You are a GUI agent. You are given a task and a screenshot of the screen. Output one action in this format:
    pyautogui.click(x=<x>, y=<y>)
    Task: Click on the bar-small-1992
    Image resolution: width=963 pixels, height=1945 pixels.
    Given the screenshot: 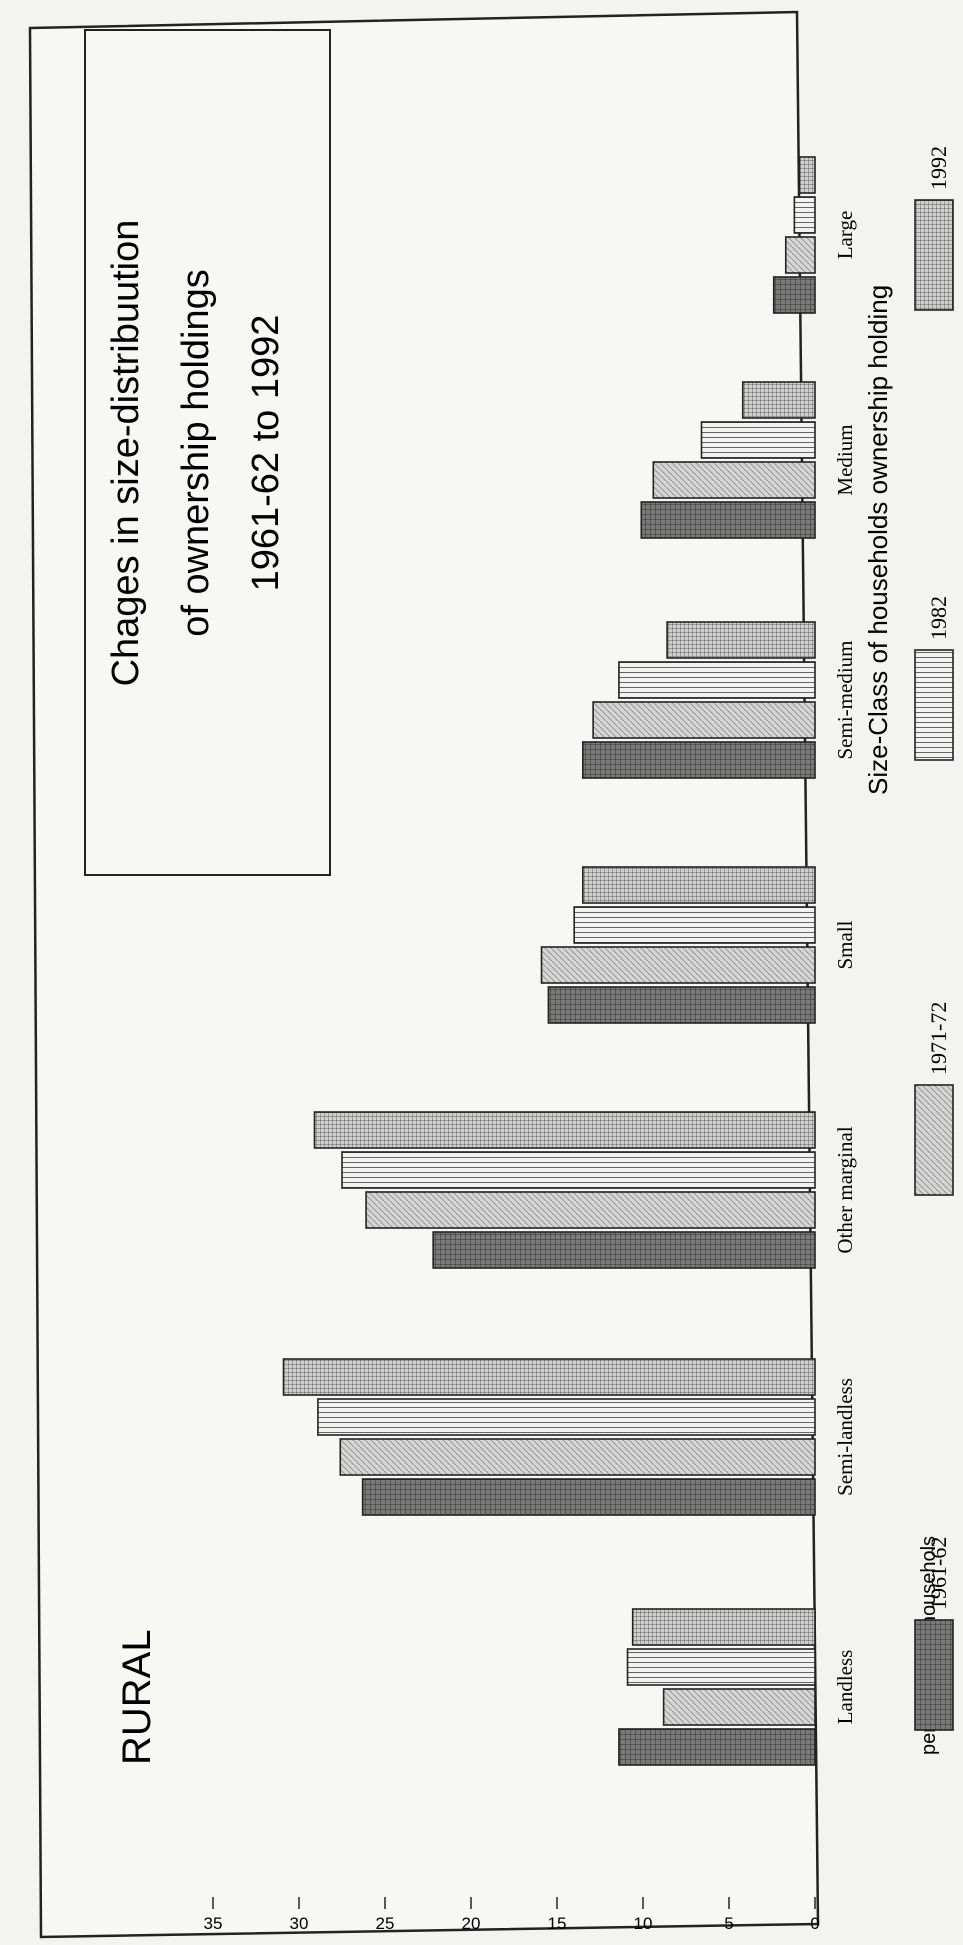 What is the action you would take?
    pyautogui.click(x=698, y=885)
    